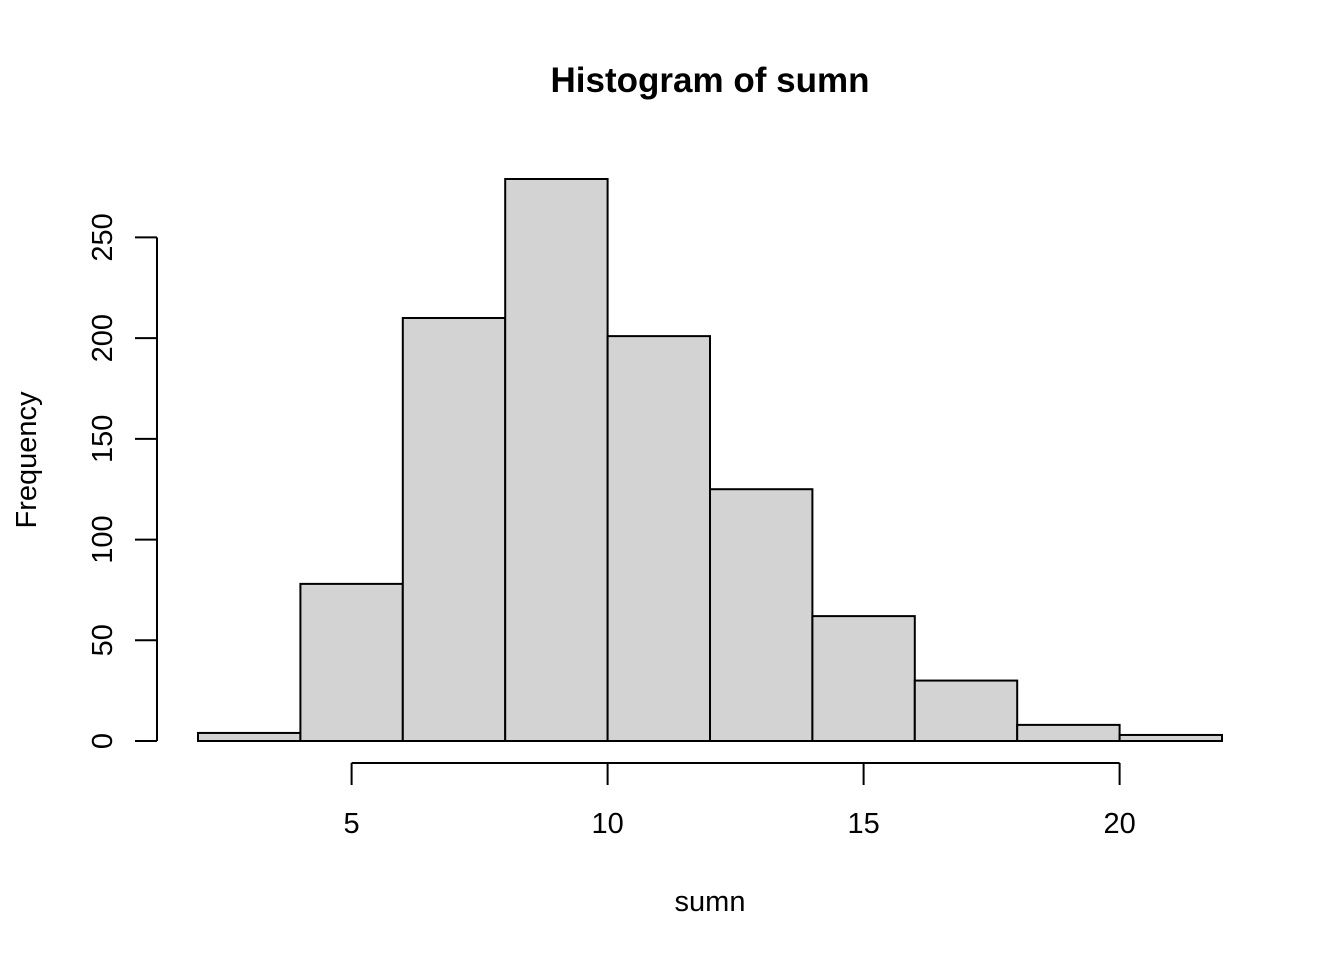 The width and height of the screenshot is (1344, 960). I want to click on x-axis-label: sumn, so click(710, 902).